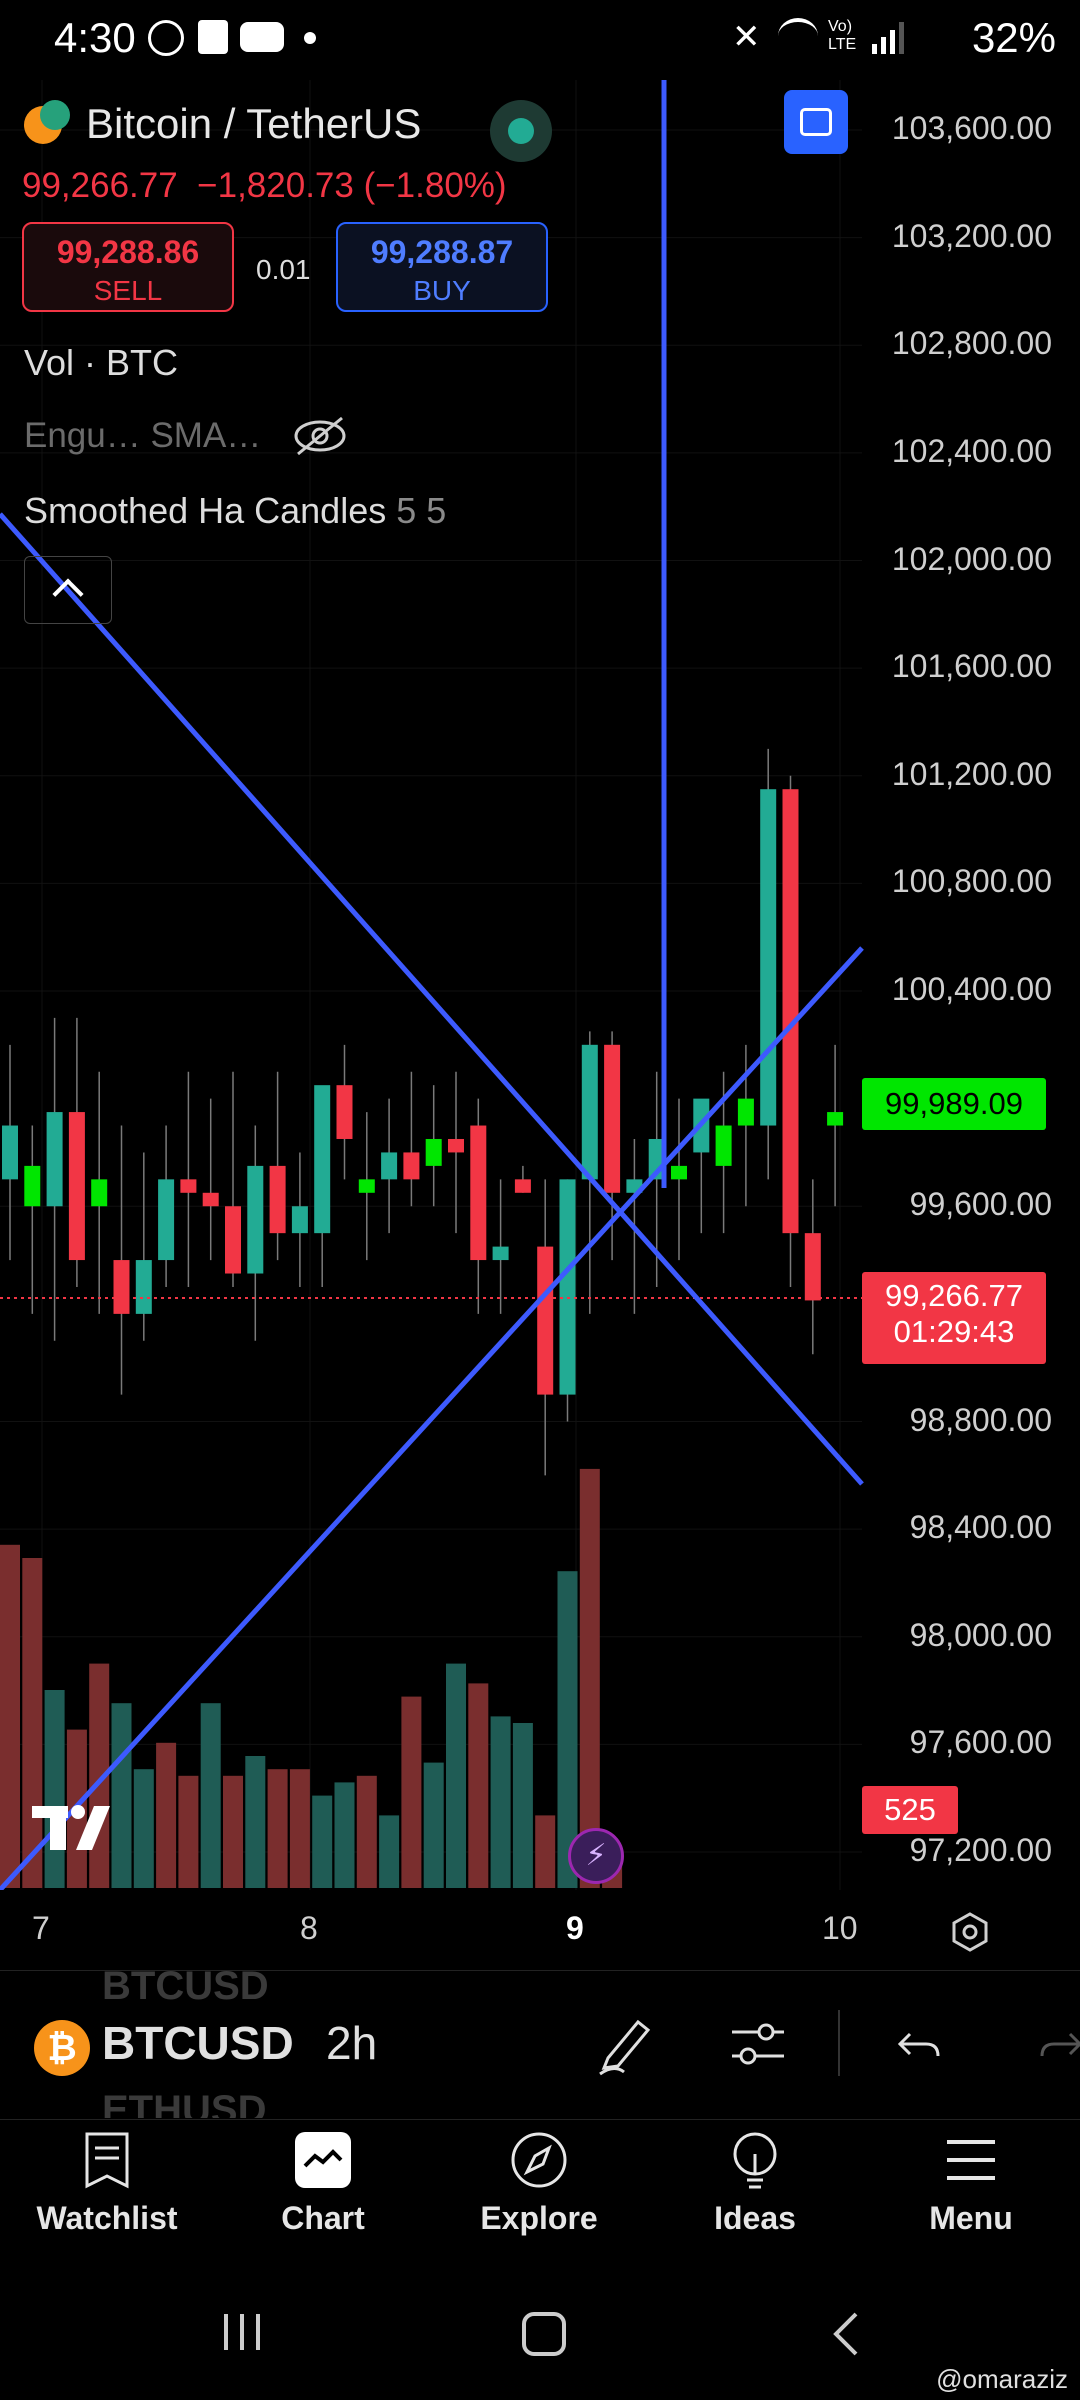  What do you see at coordinates (980, 1850) in the screenshot?
I see `price-tick: 97,200.00` at bounding box center [980, 1850].